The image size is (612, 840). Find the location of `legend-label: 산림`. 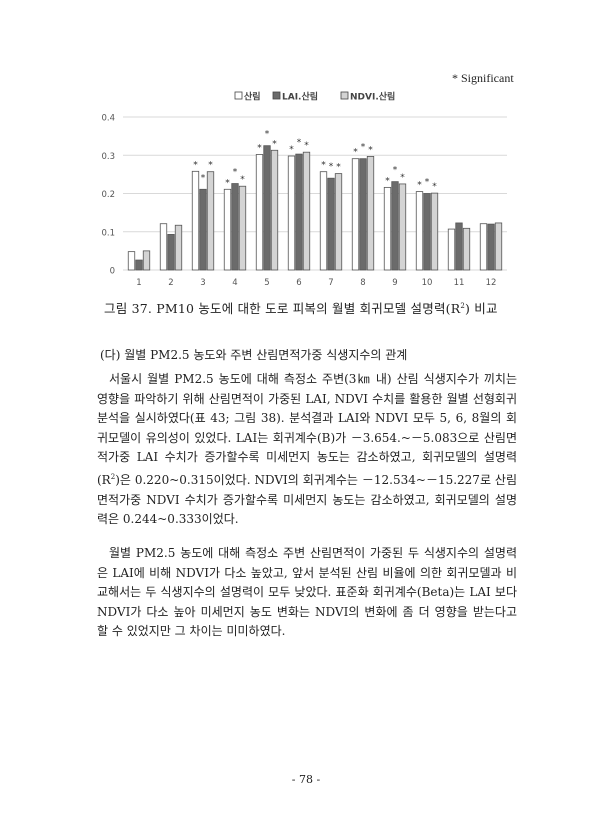

legend-label: 산림 is located at coordinates (252, 97).